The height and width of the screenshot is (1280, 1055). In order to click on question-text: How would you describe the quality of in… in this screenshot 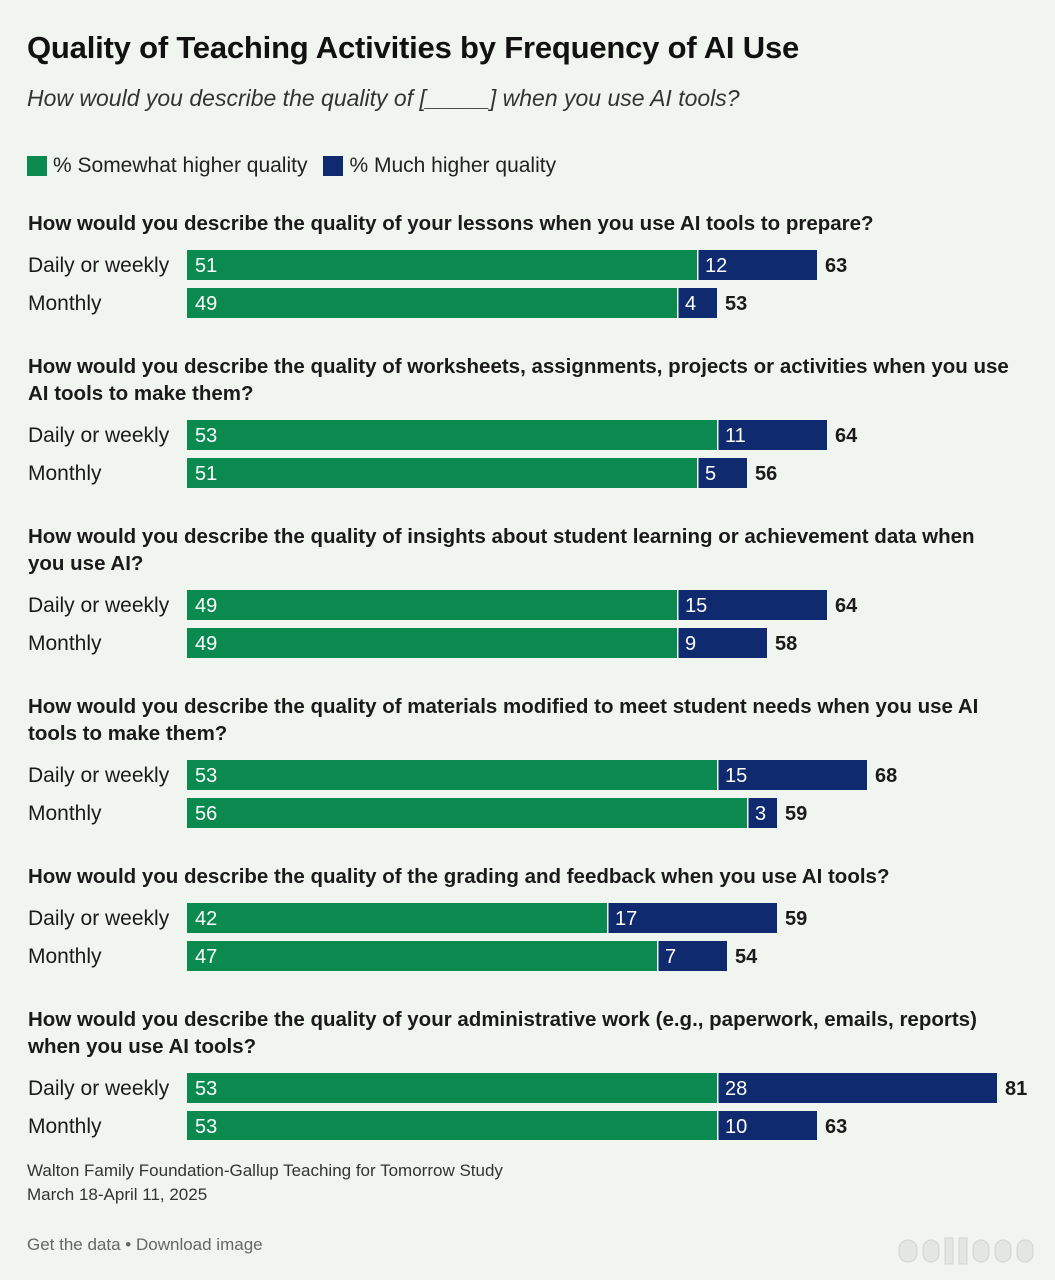, I will do `click(501, 536)`.